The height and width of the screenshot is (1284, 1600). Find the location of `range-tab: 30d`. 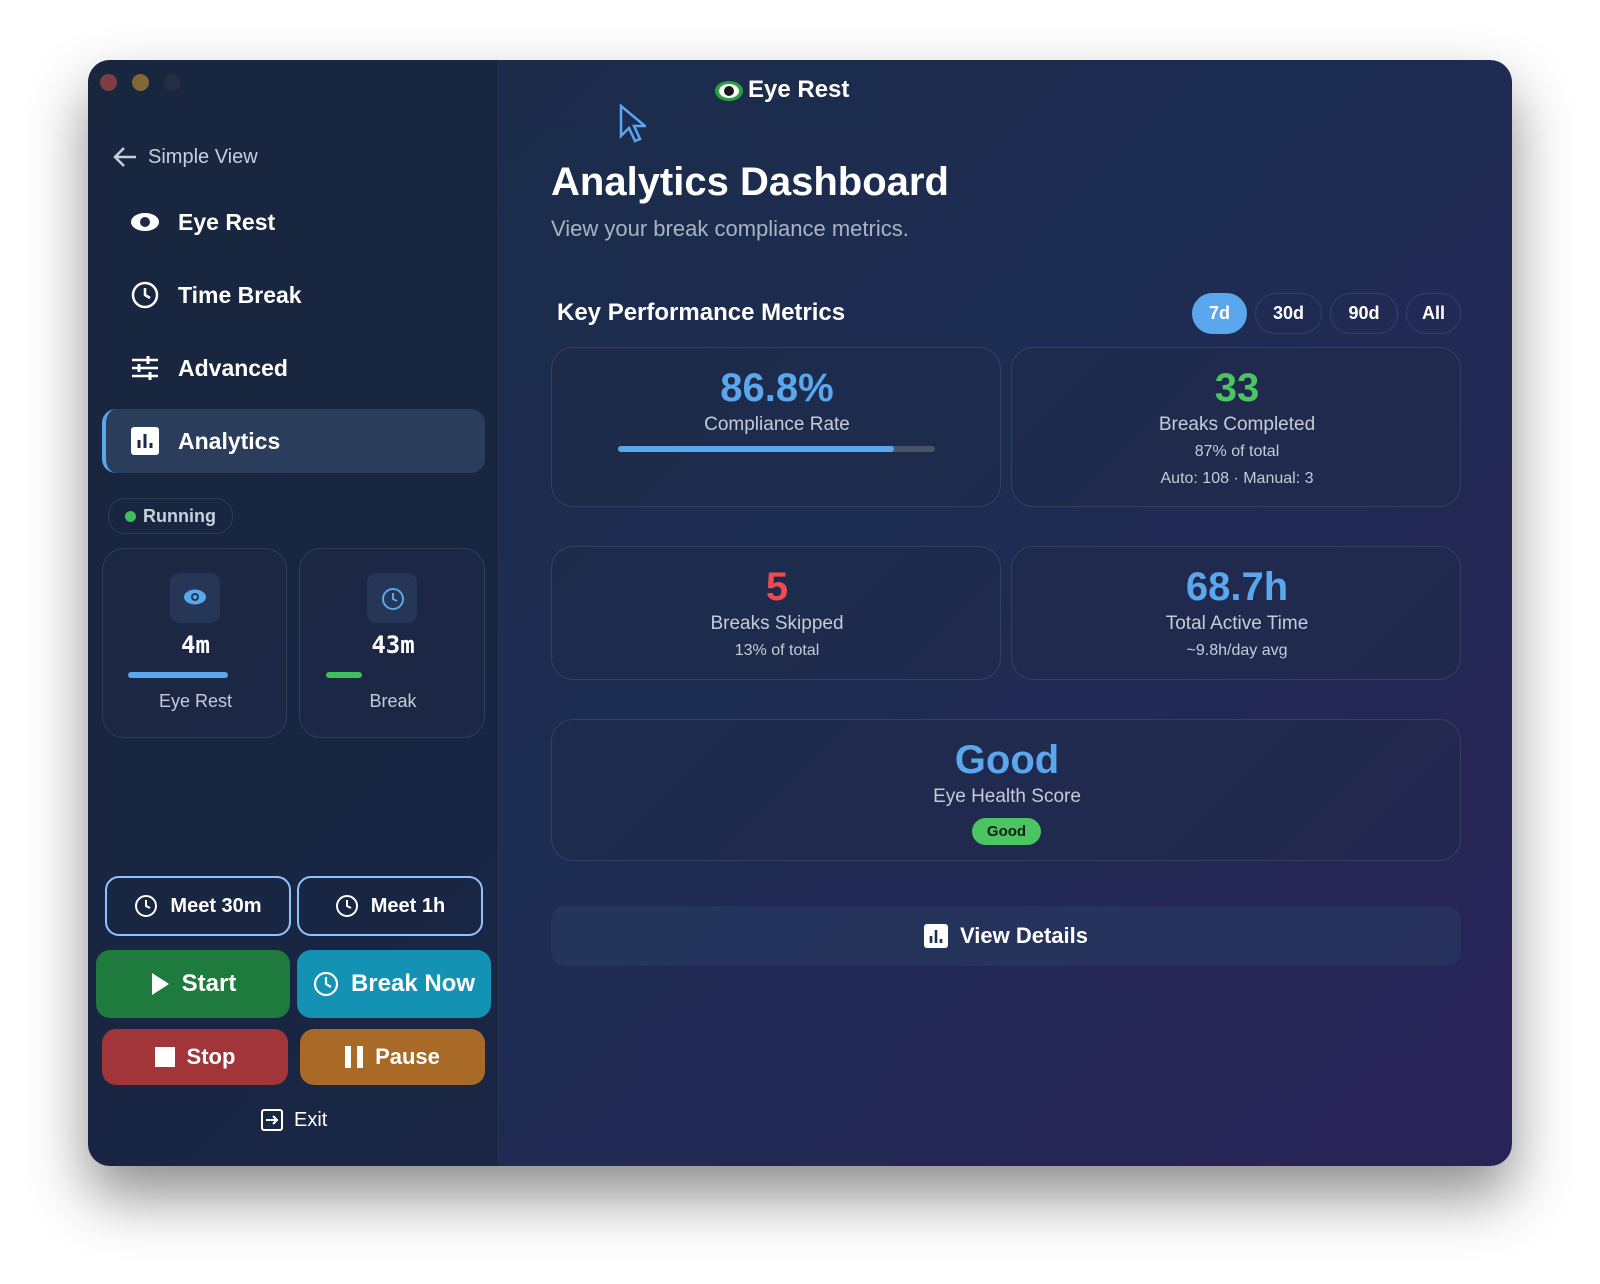

range-tab: 30d is located at coordinates (1288, 313).